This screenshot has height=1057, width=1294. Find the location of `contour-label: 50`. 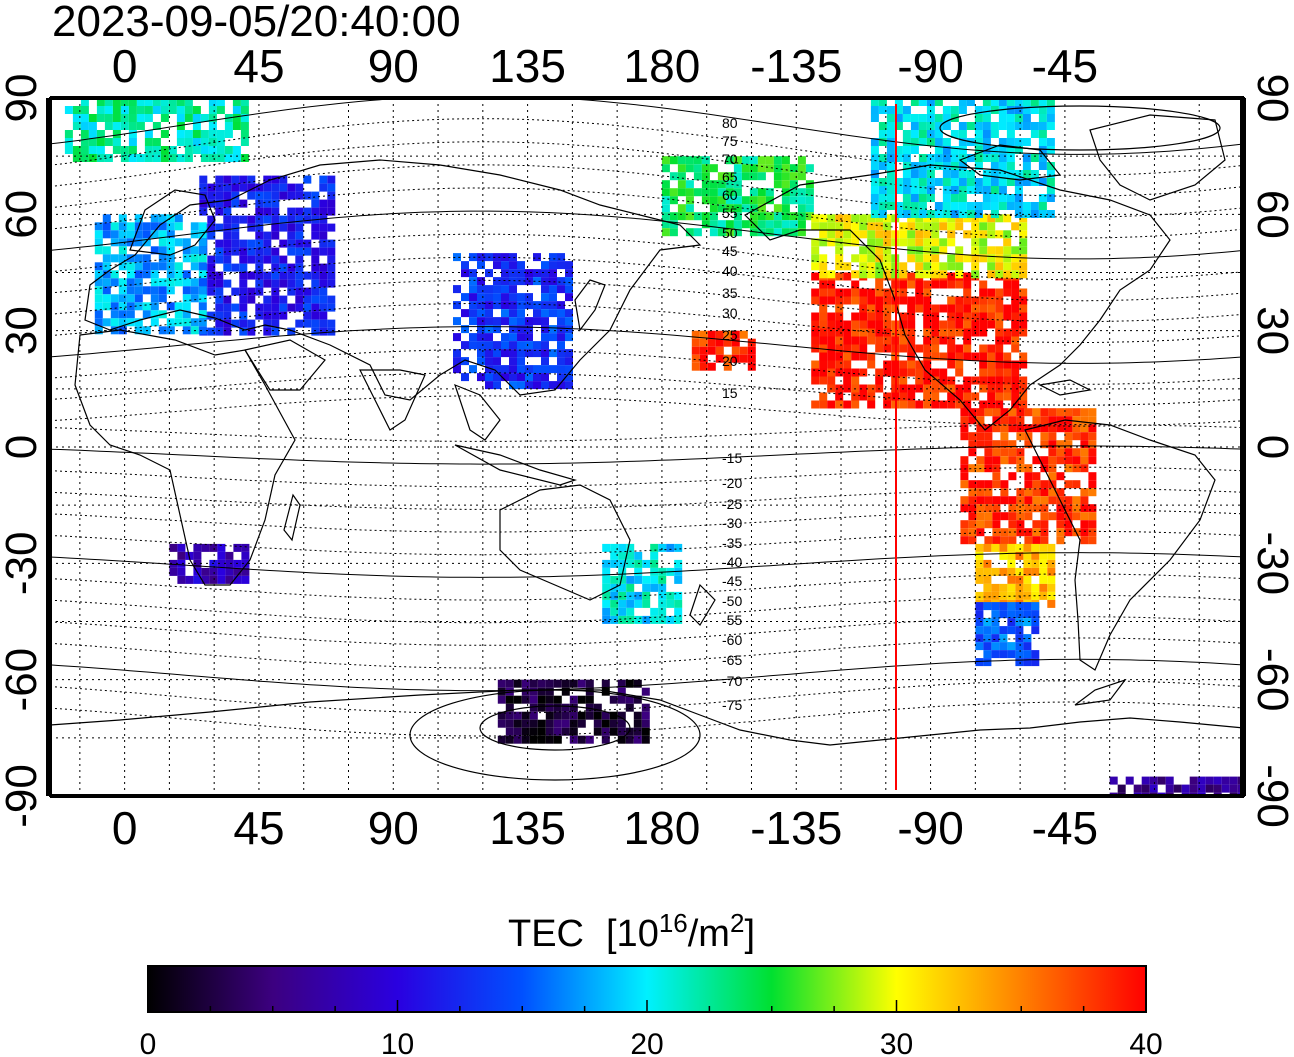

contour-label: 50 is located at coordinates (730, 233).